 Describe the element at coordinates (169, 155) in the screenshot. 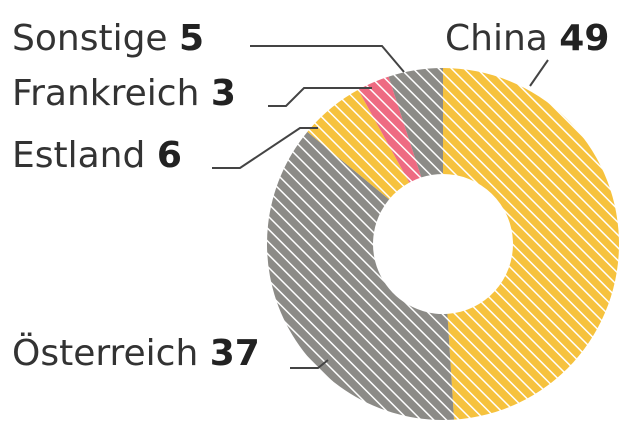

I see `segment-value: 6` at that location.